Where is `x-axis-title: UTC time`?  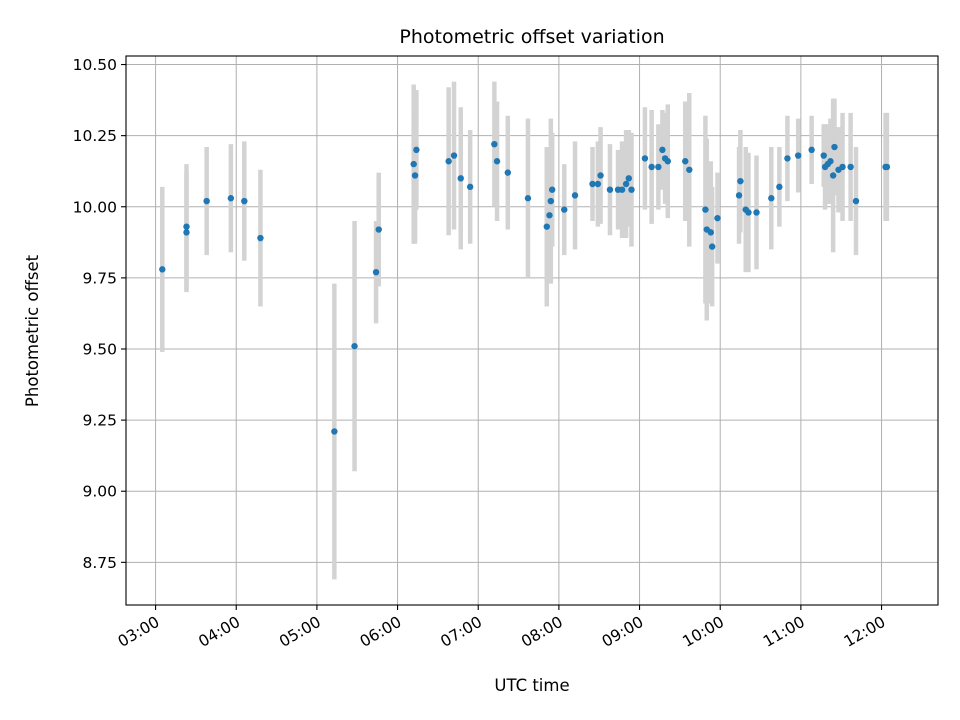 x-axis-title: UTC time is located at coordinates (531, 685).